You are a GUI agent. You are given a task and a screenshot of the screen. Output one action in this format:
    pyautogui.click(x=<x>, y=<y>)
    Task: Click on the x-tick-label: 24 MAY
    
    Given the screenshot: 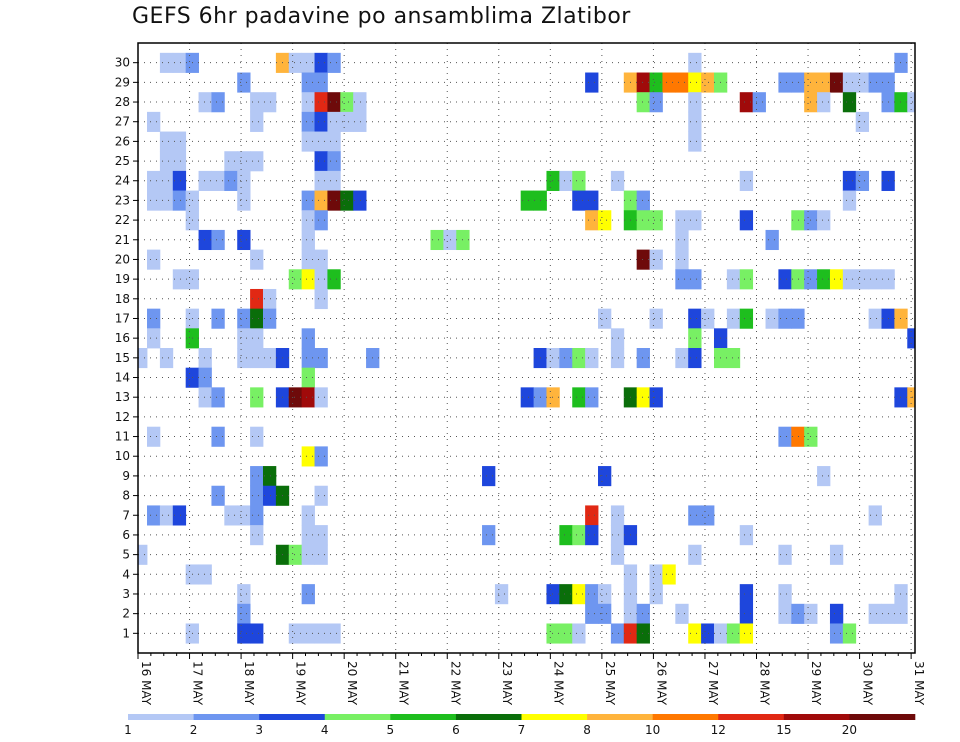 What is the action you would take?
    pyautogui.click(x=558, y=683)
    